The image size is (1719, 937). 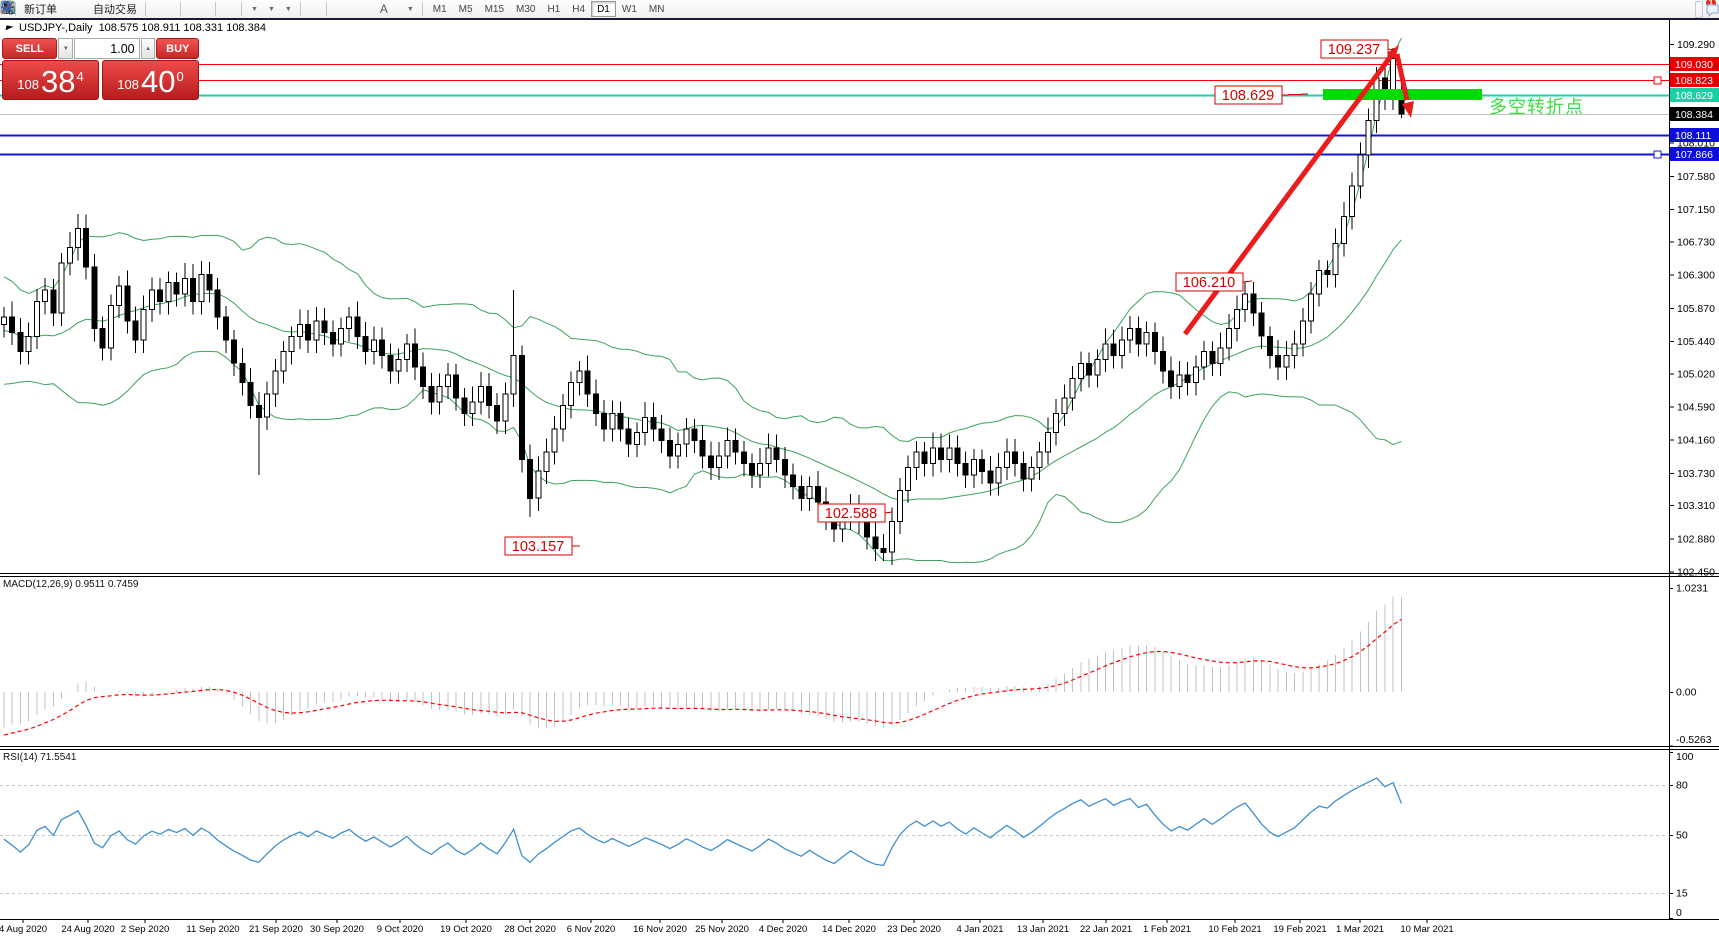 I want to click on volume-decrease-button: ▼, so click(x=66, y=48).